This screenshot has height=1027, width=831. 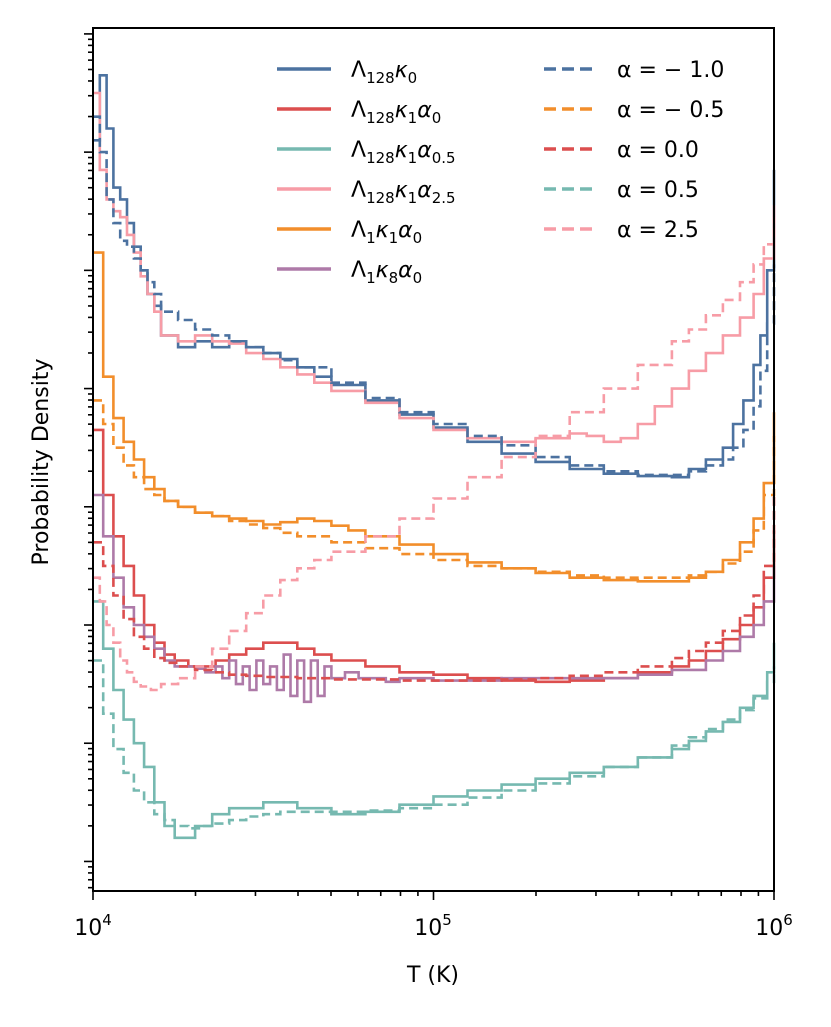 What do you see at coordinates (386, 232) in the screenshot?
I see `legend-label: Λ1κ1α0` at bounding box center [386, 232].